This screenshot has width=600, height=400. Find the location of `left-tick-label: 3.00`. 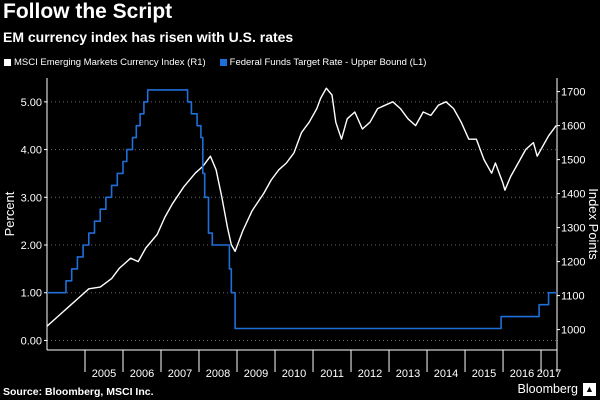

left-tick-label: 3.00 is located at coordinates (31, 198).